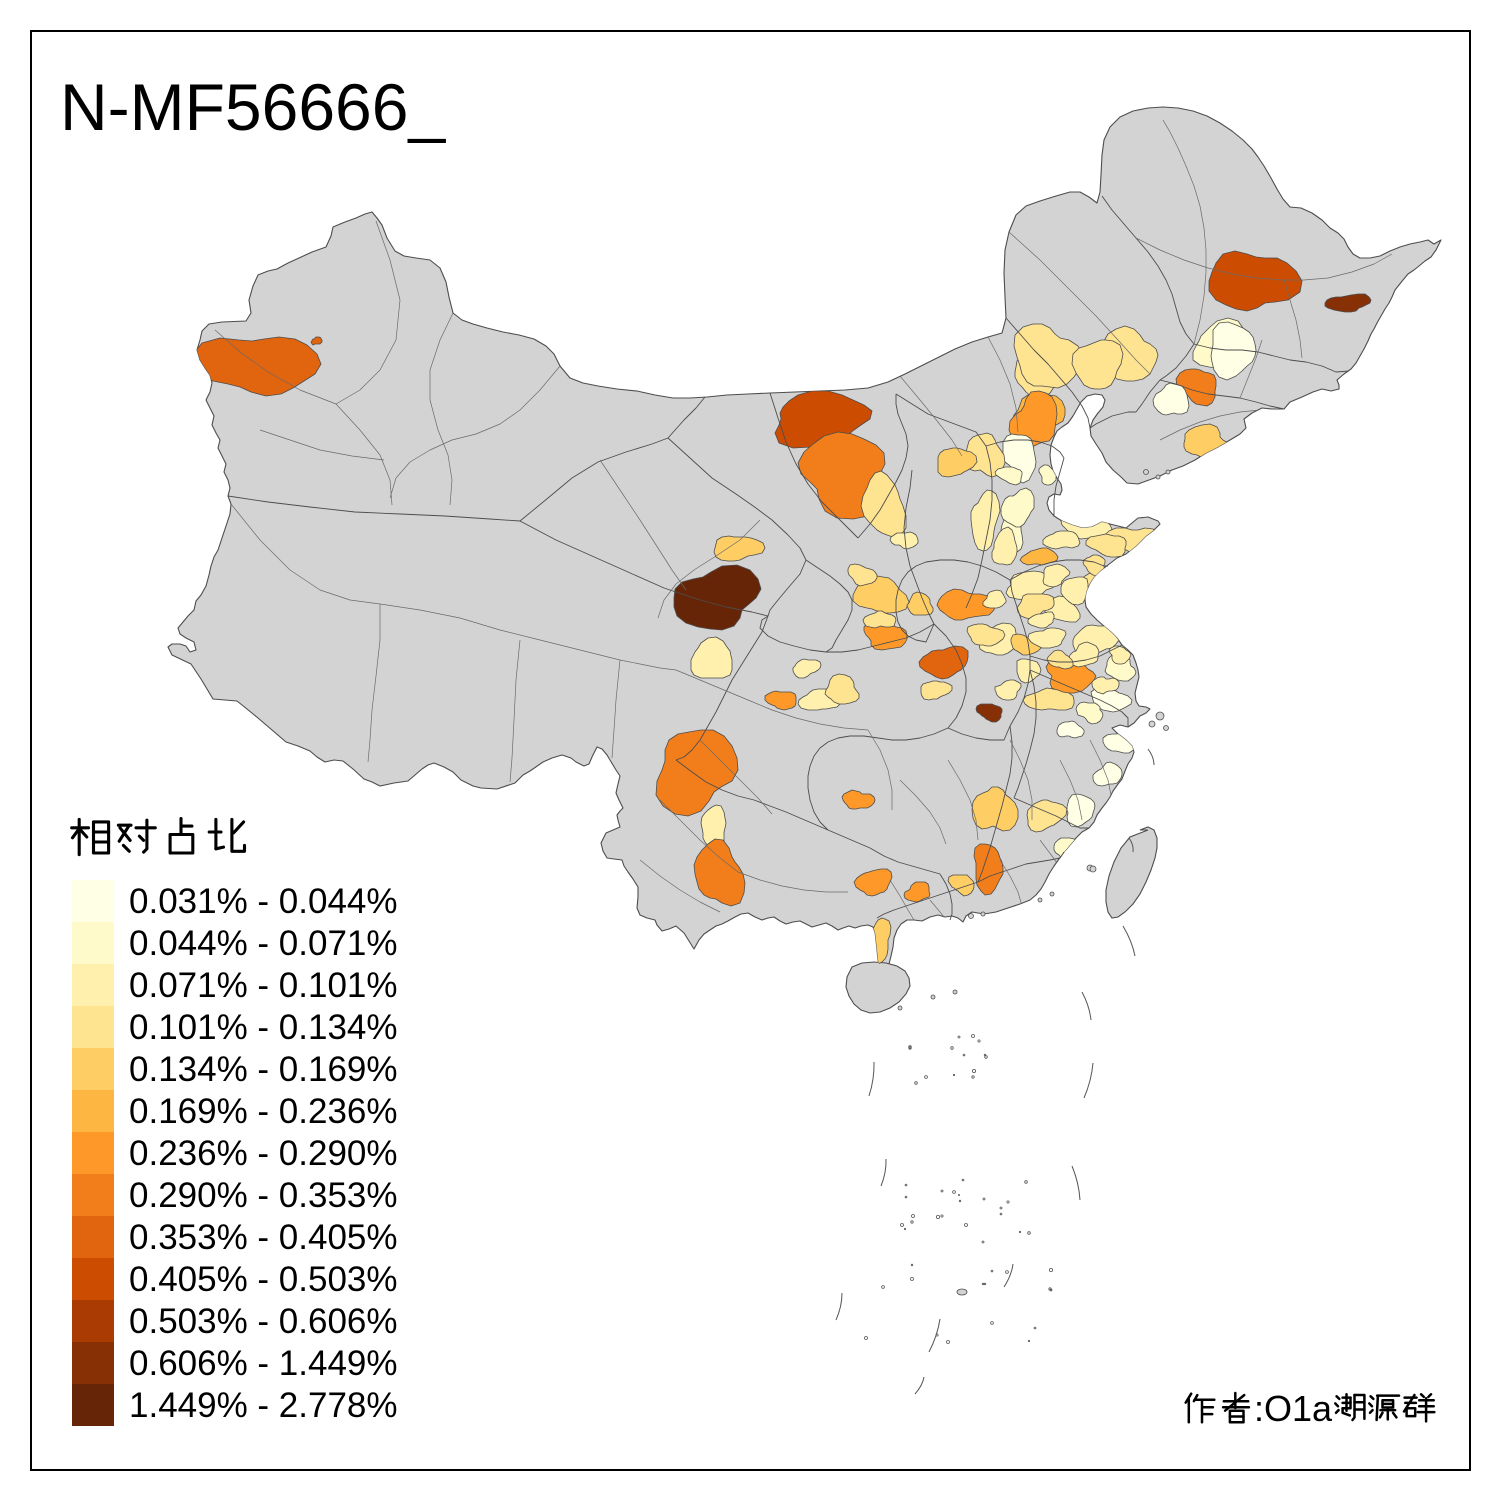 This screenshot has width=1500, height=1505. Describe the element at coordinates (263, 1237) in the screenshot. I see `svg-text: 0.353% - 0.405%` at that location.